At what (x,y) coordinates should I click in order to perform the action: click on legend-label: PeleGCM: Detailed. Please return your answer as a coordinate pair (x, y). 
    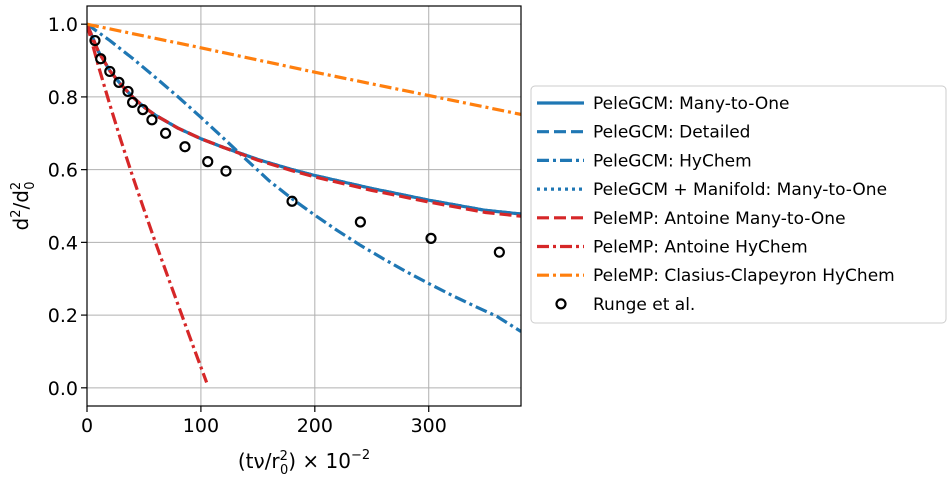
    Looking at the image, I should click on (671, 133).